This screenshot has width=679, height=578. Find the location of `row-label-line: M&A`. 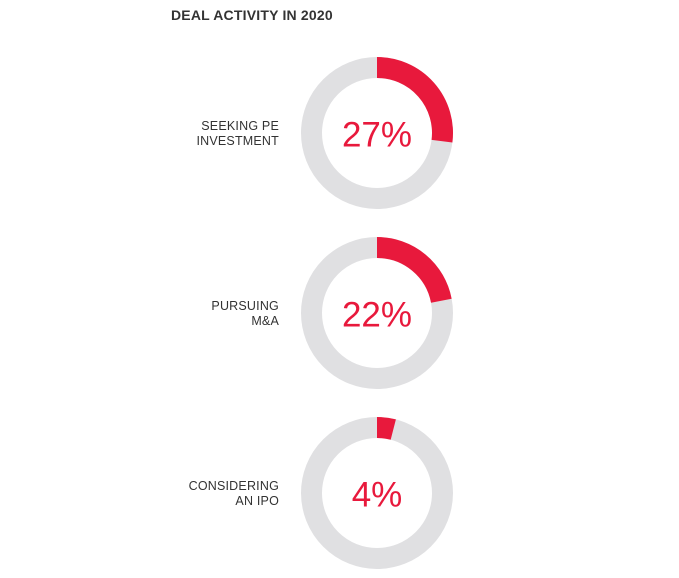

row-label-line: M&A is located at coordinates (265, 321).